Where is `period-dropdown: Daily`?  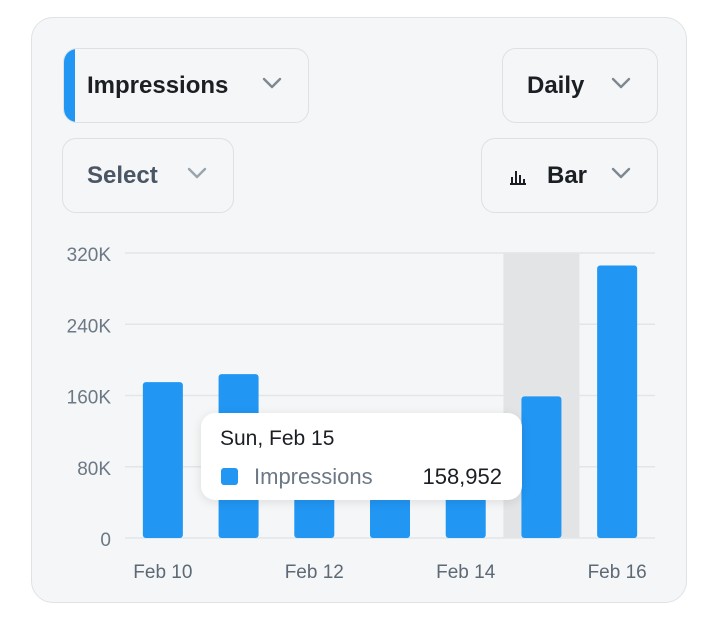
period-dropdown: Daily is located at coordinates (580, 85).